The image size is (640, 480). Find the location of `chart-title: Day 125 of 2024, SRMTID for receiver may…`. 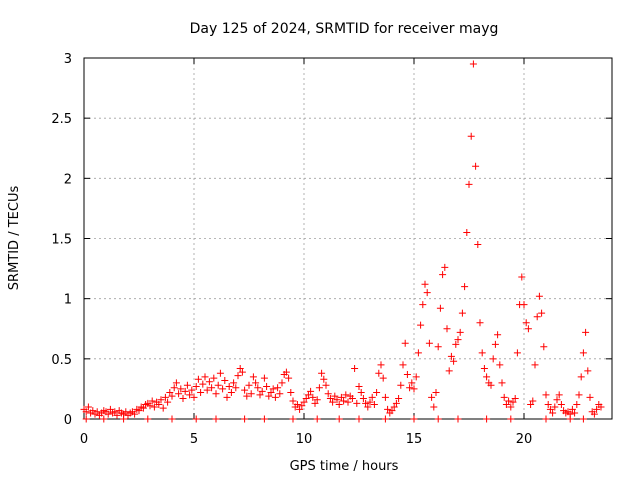

chart-title: Day 125 of 2024, SRMTID for receiver may… is located at coordinates (344, 29).